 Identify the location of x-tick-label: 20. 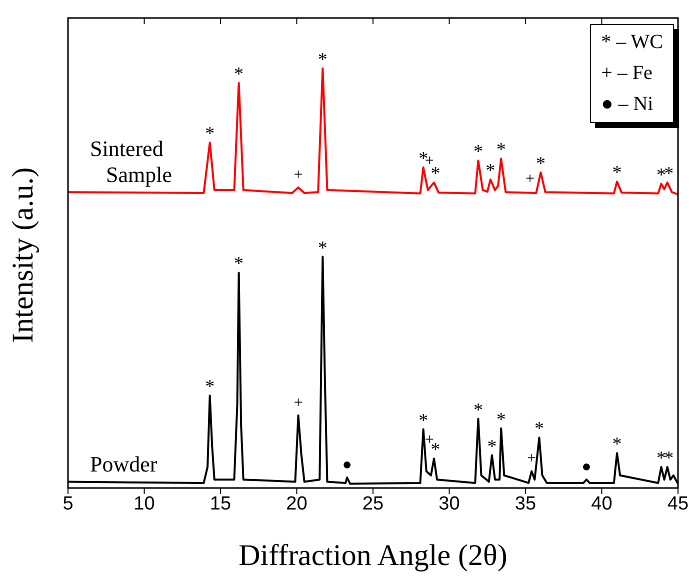
(297, 503).